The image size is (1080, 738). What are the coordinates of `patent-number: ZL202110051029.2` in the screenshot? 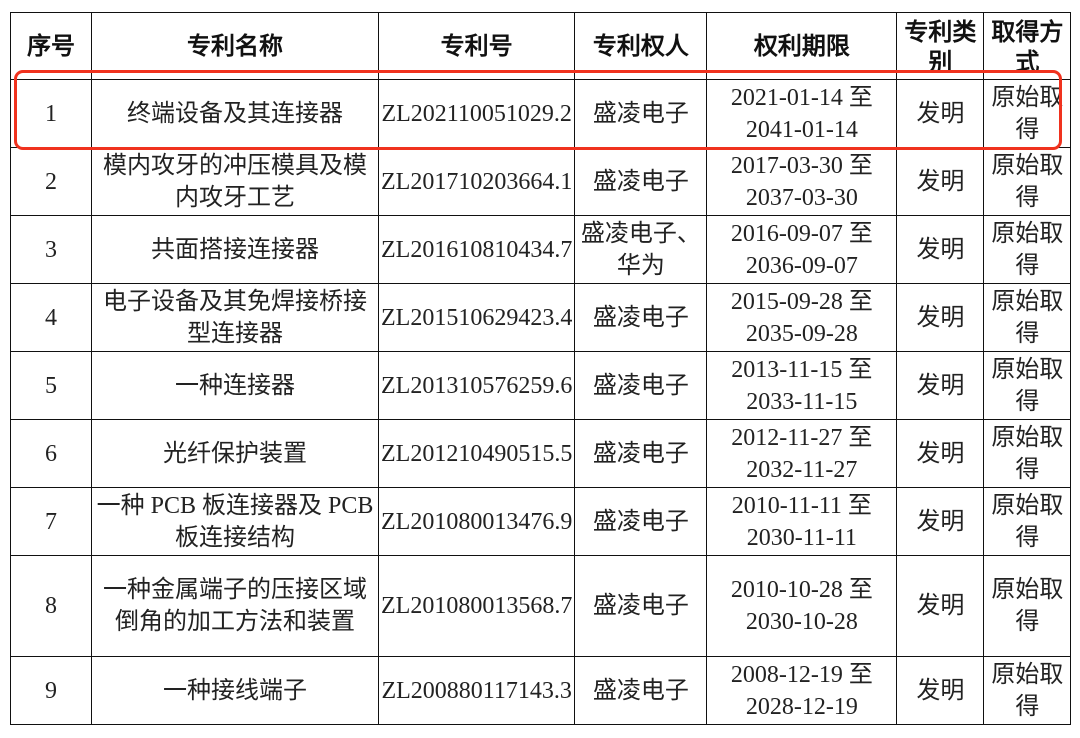 It's located at (476, 113).